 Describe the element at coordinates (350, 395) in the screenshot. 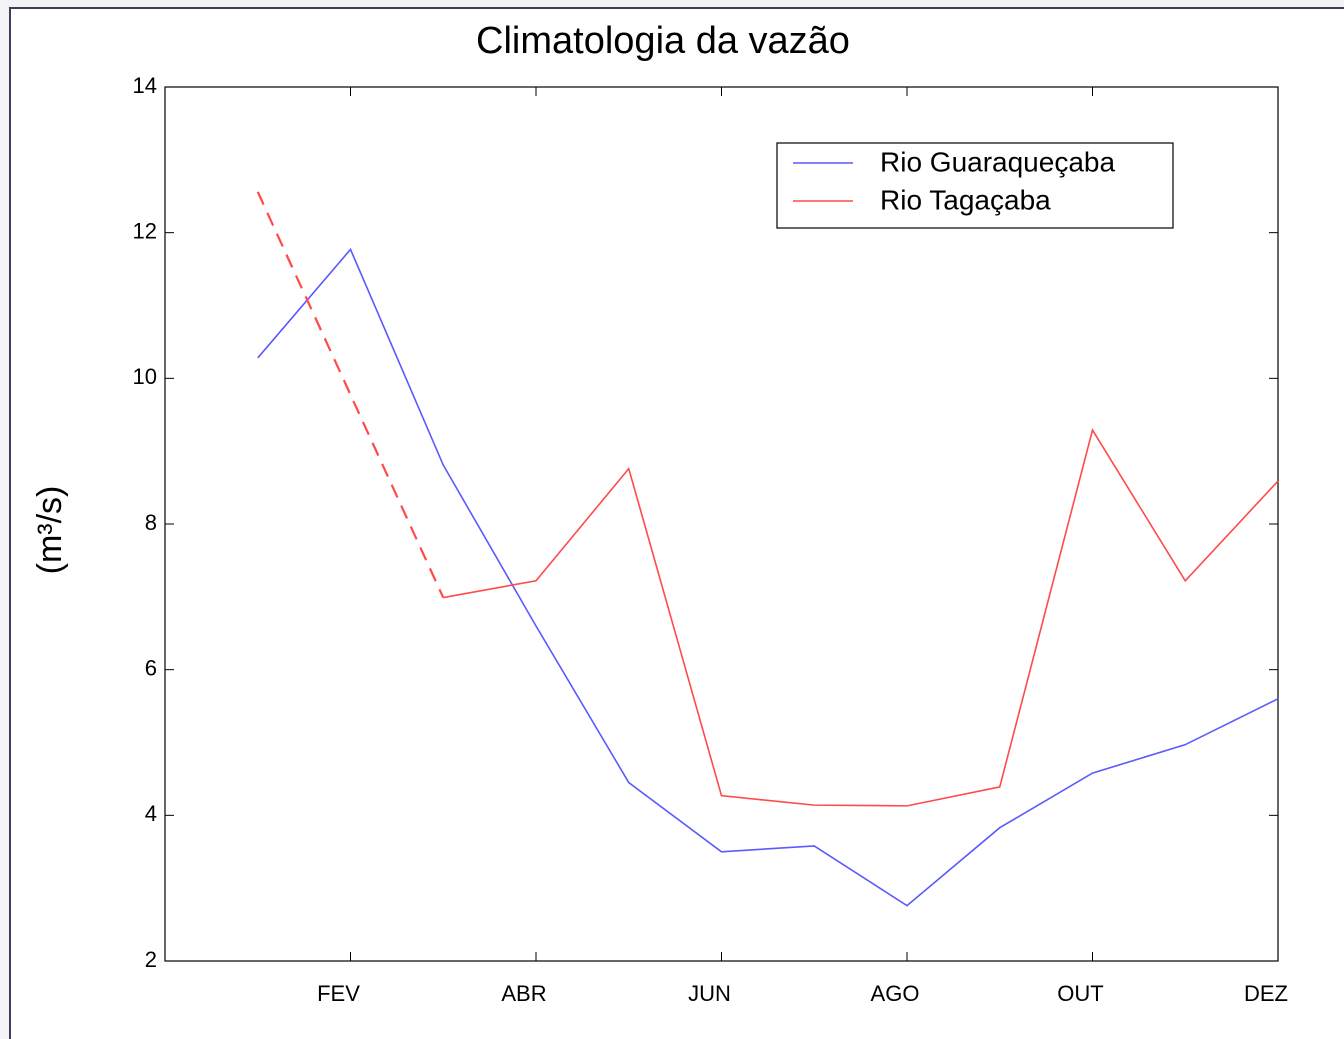

I see `gap-bridge` at that location.